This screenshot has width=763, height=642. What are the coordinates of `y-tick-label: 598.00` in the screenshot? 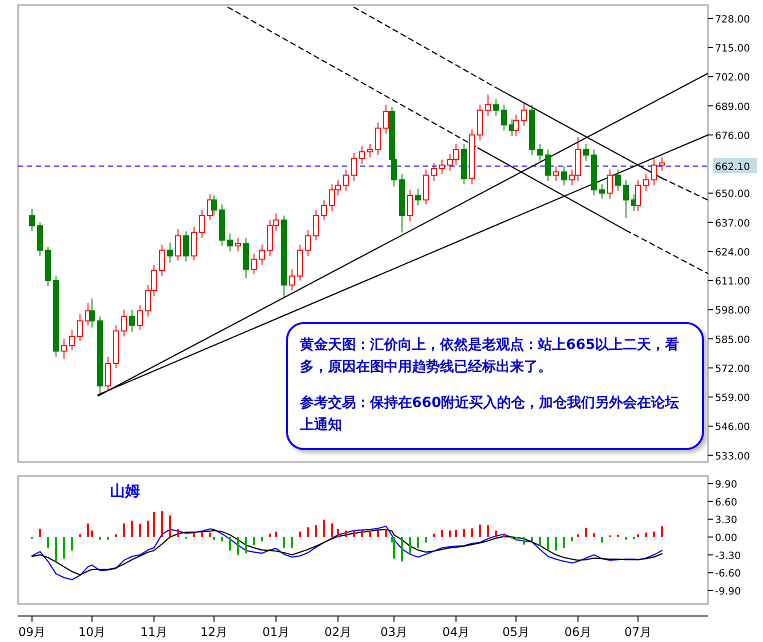 It's located at (732, 311).